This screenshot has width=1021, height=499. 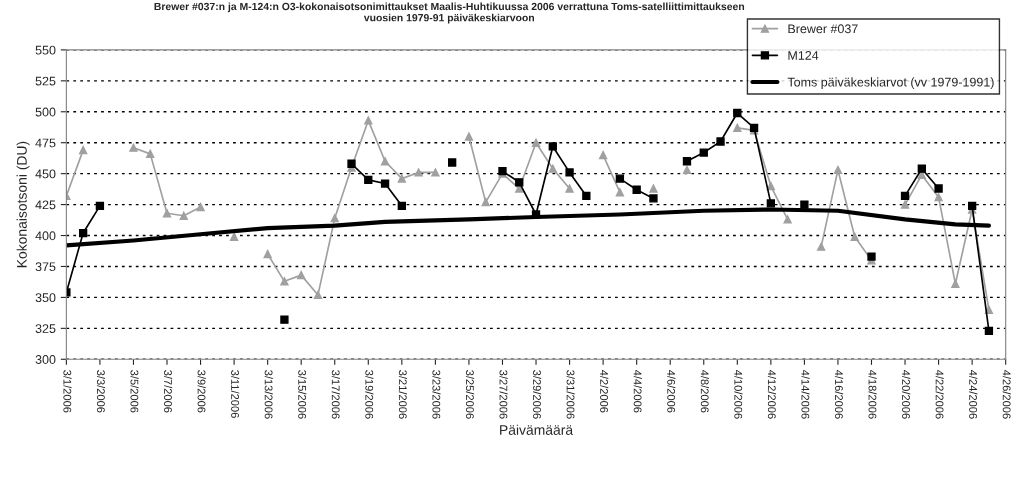 What do you see at coordinates (23, 204) in the screenshot?
I see `y-axis-title: Kokonaisotsoni (DU)` at bounding box center [23, 204].